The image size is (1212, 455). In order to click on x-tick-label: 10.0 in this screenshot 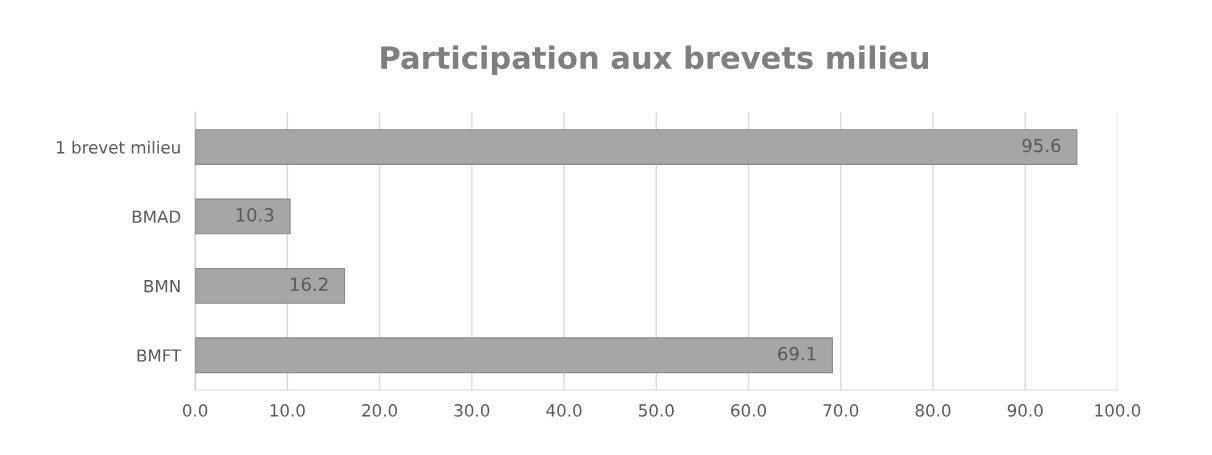, I will do `click(287, 410)`.